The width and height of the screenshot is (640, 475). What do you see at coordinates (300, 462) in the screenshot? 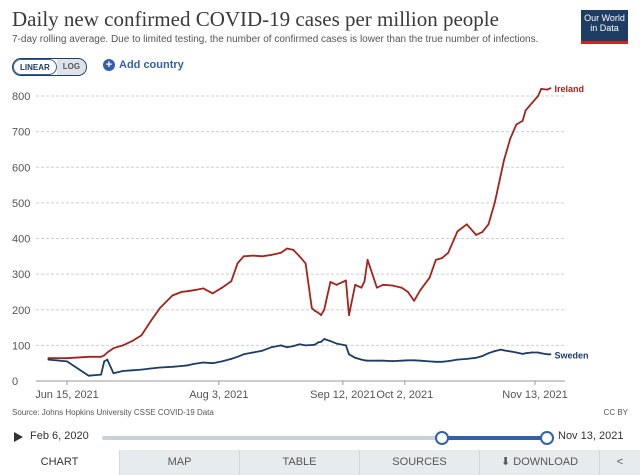
I see `tab-table: TABLE` at bounding box center [300, 462].